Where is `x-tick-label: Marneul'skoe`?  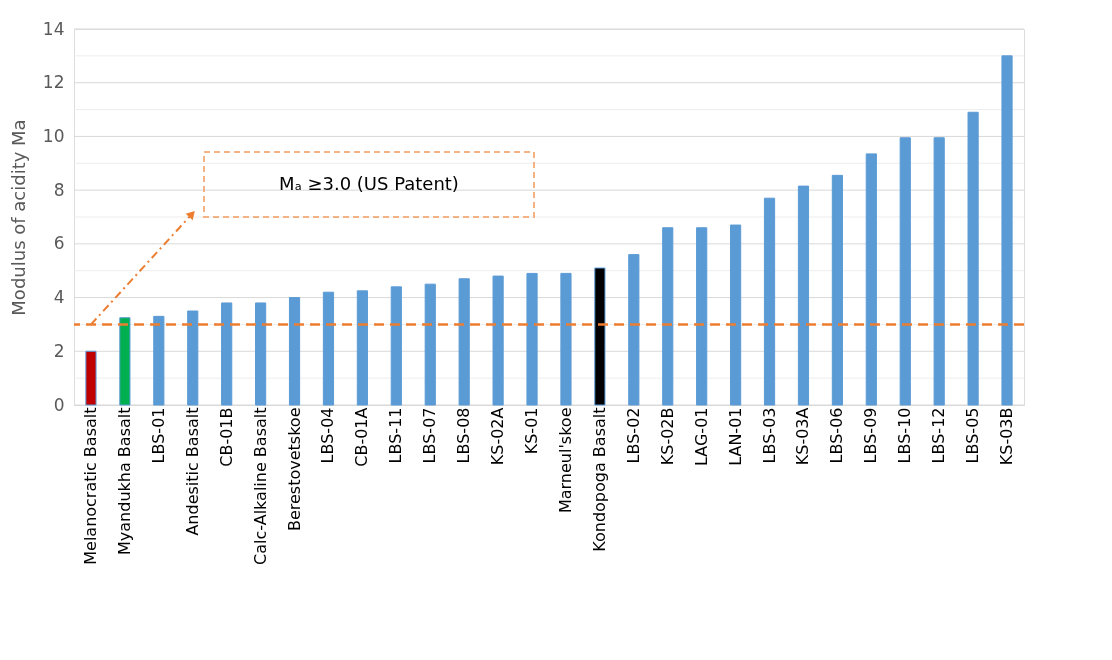 x-tick-label: Marneul'skoe is located at coordinates (565, 460).